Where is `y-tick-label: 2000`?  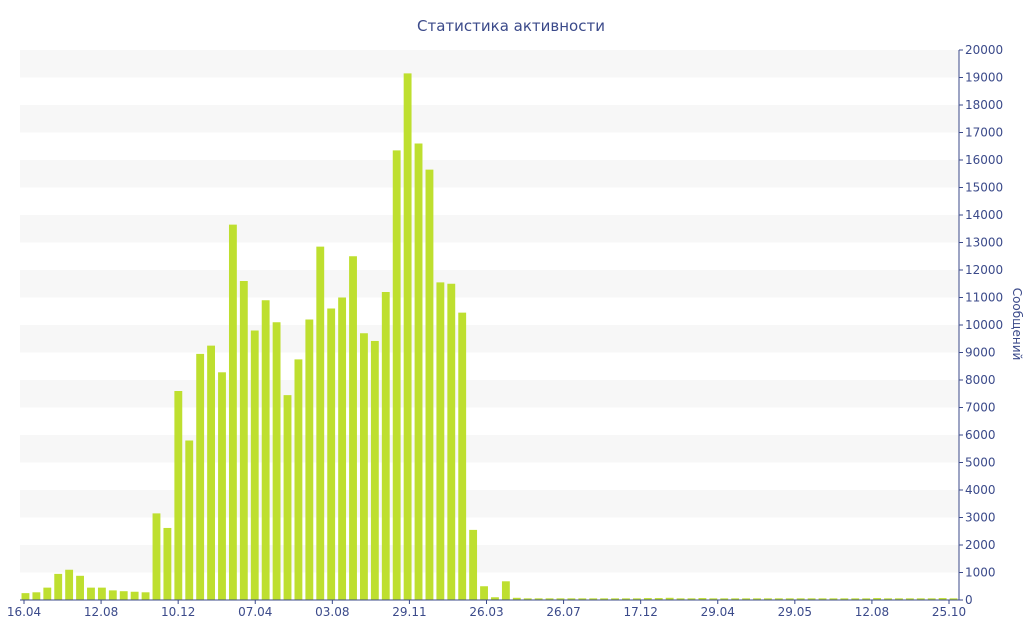
y-tick-label: 2000 is located at coordinates (980, 545).